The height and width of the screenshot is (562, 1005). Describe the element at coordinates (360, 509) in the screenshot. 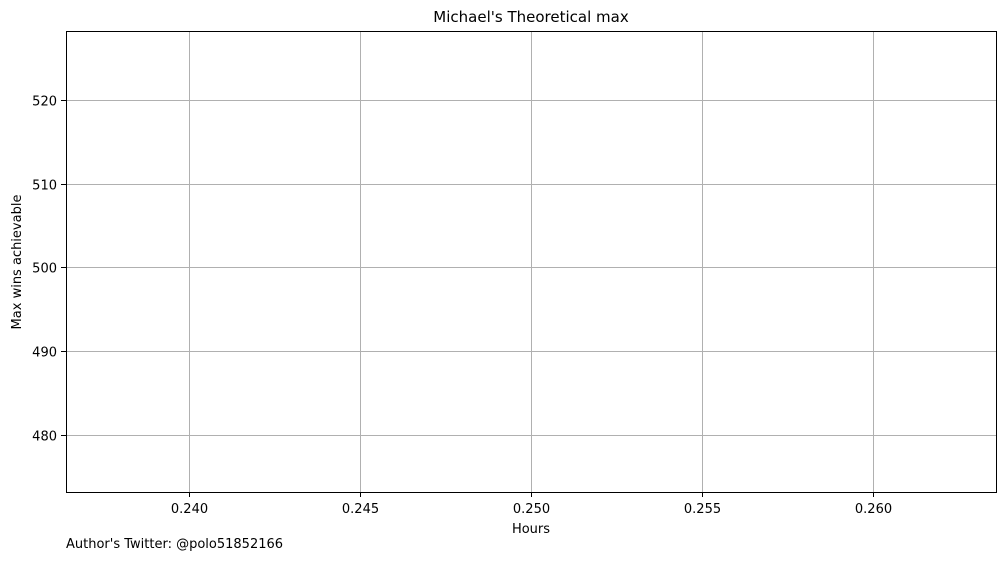

I see `x-tick-label: 0.245` at that location.